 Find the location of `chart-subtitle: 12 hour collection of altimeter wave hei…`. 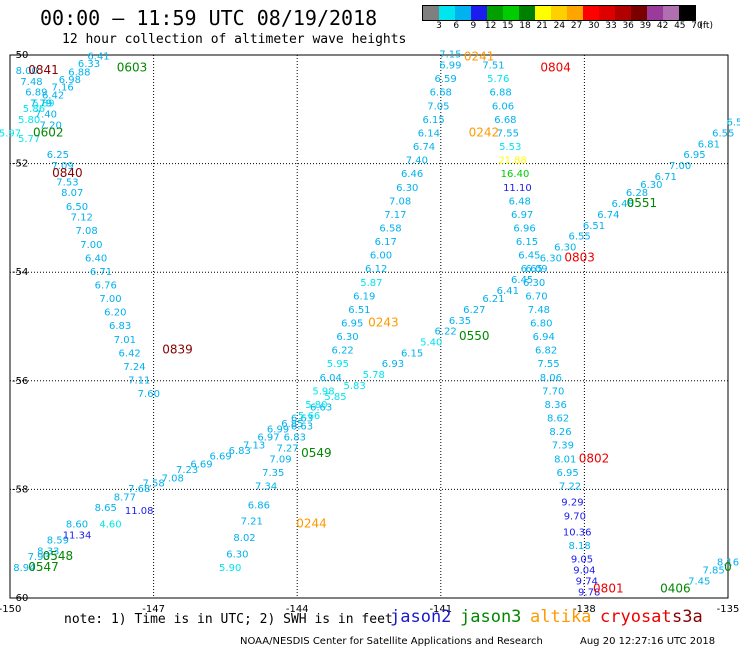

chart-subtitle: 12 hour collection of altimeter wave hei… is located at coordinates (234, 39).